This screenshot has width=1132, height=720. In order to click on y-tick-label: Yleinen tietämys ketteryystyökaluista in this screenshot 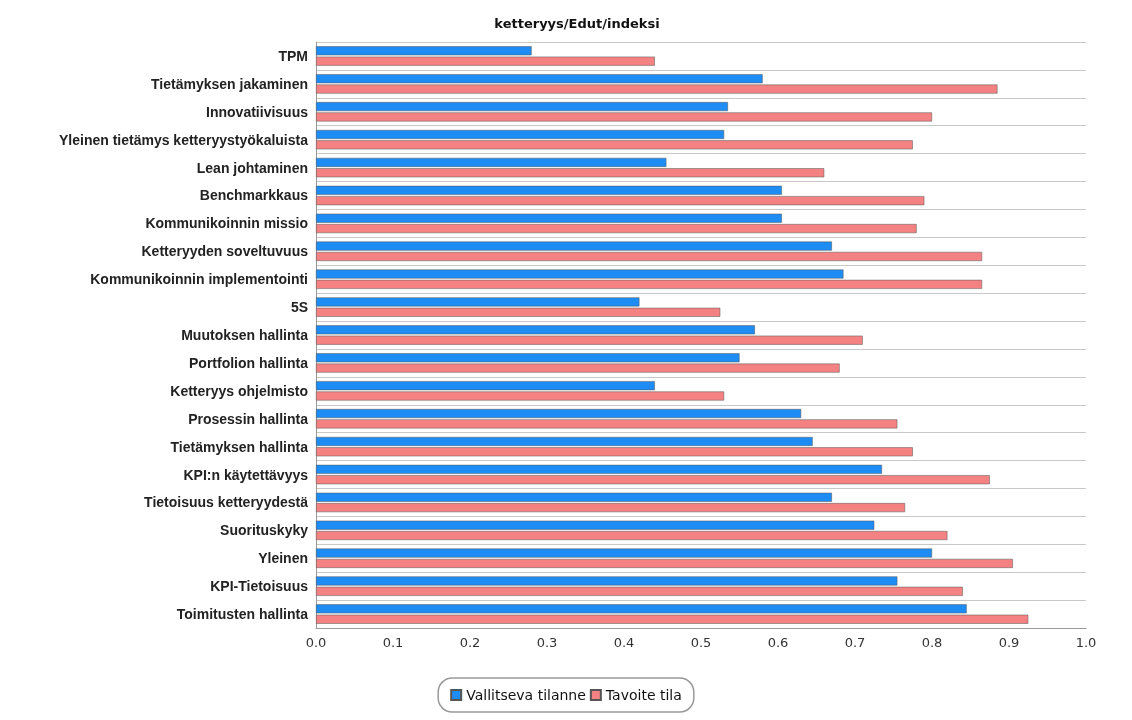, I will do `click(183, 139)`.